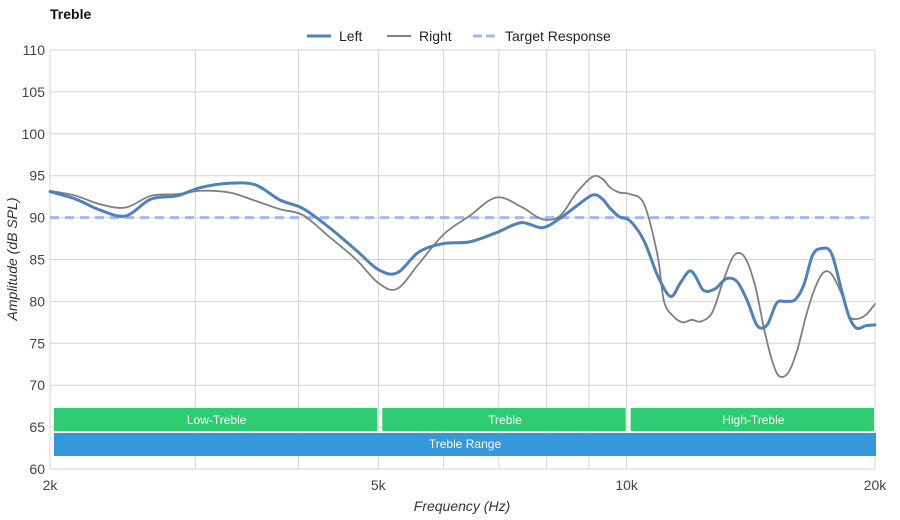 The image size is (900, 520). Describe the element at coordinates (435, 36) in the screenshot. I see `legend-label-right: Right` at that location.